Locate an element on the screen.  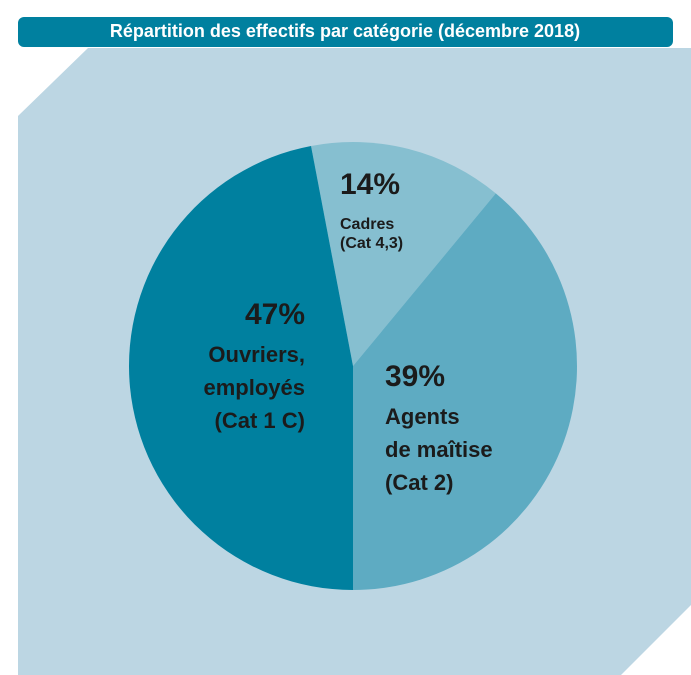
slice-category-label: (Cat 4,3) is located at coordinates (371, 243).